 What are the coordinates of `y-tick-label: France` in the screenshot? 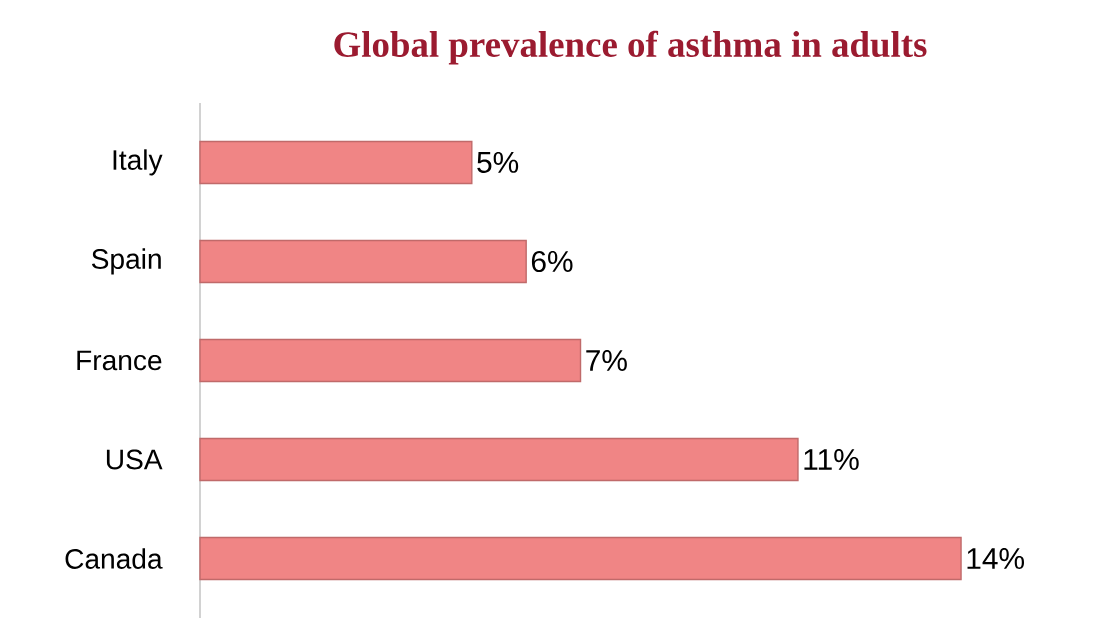 It's located at (119, 360).